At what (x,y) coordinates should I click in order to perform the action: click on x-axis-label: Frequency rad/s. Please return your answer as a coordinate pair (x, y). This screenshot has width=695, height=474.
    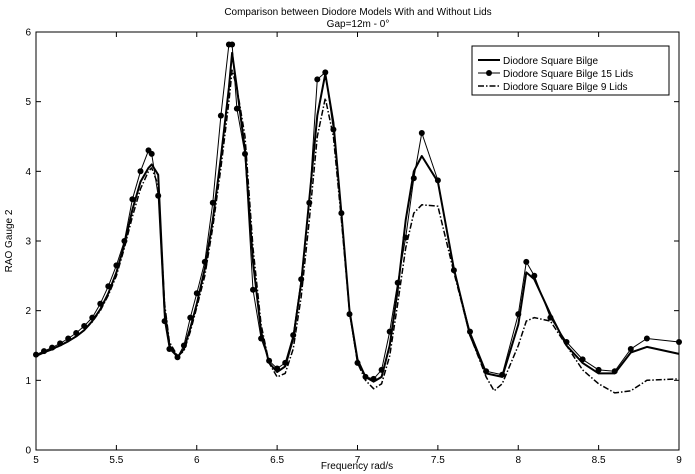
    Looking at the image, I should click on (357, 466).